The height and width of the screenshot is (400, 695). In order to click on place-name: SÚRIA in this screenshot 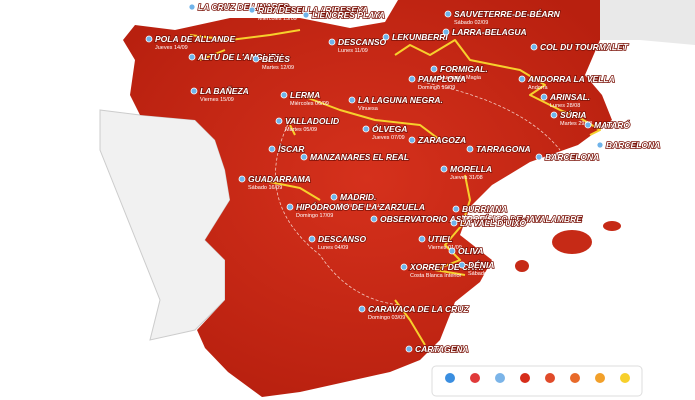, I will do `click(573, 114)`.